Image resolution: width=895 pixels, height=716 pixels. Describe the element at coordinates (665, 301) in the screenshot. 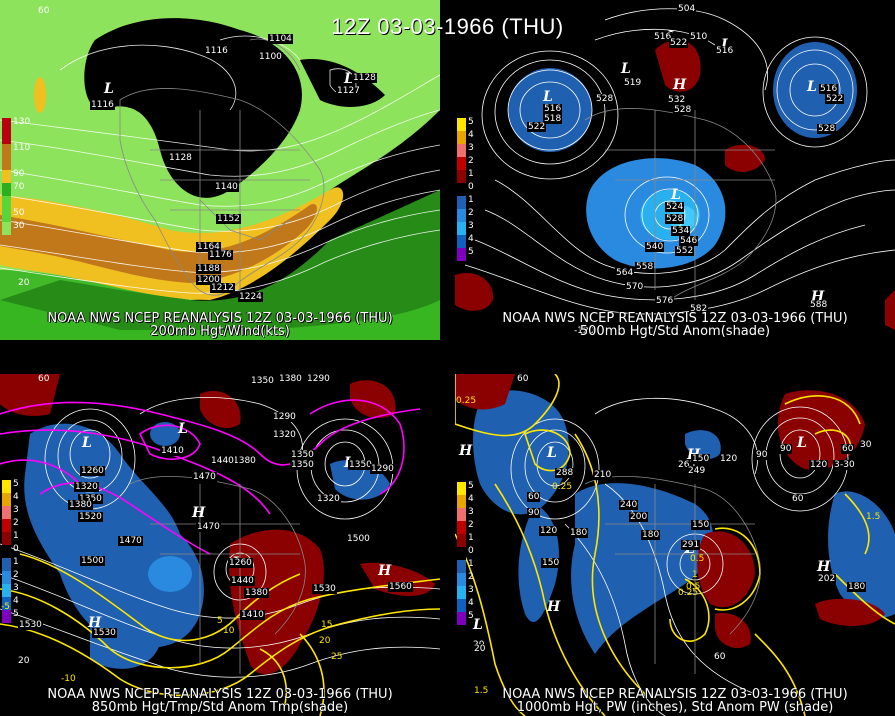

I see `contour-label: 576` at that location.